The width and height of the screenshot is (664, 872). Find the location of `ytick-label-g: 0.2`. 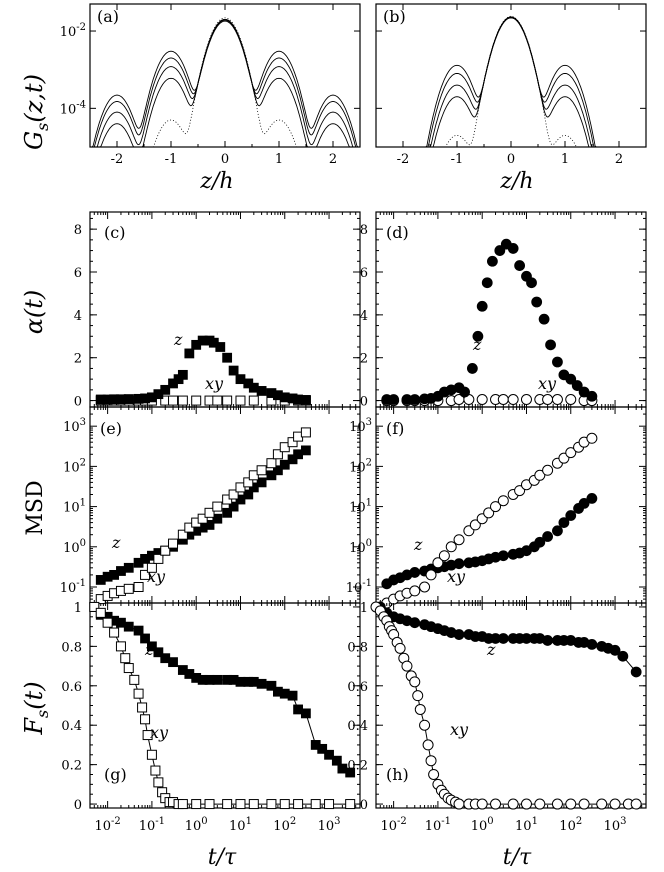

ytick-label-g: 0.2 is located at coordinates (71, 766).